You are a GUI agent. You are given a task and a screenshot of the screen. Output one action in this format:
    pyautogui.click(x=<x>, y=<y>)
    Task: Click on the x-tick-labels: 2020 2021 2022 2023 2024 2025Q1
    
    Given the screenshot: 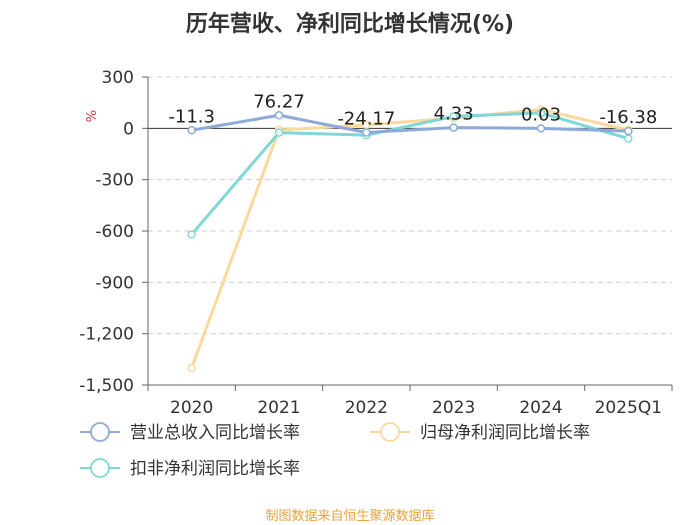 What is the action you would take?
    pyautogui.click(x=416, y=408)
    